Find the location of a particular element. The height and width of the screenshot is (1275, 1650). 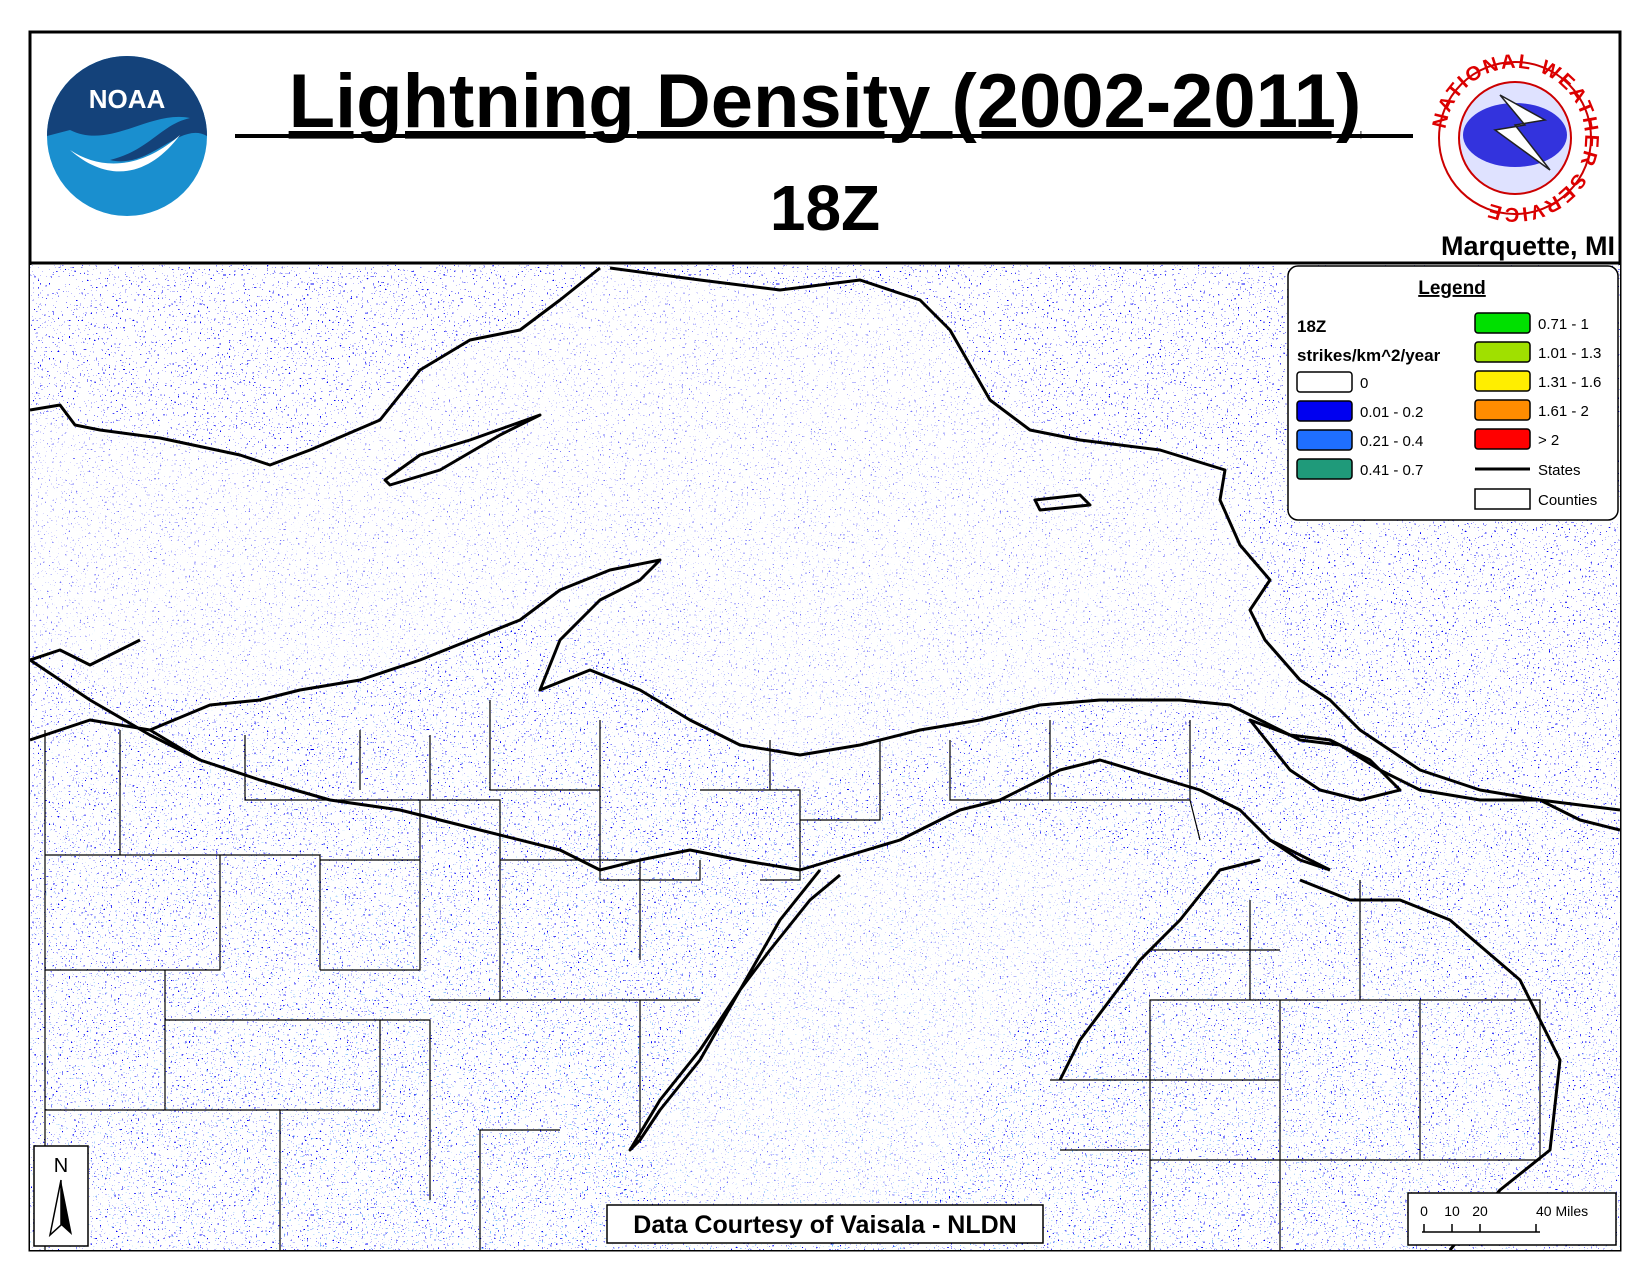

credit: Data Courtesy of Vaisala - NLDN is located at coordinates (824, 1225).